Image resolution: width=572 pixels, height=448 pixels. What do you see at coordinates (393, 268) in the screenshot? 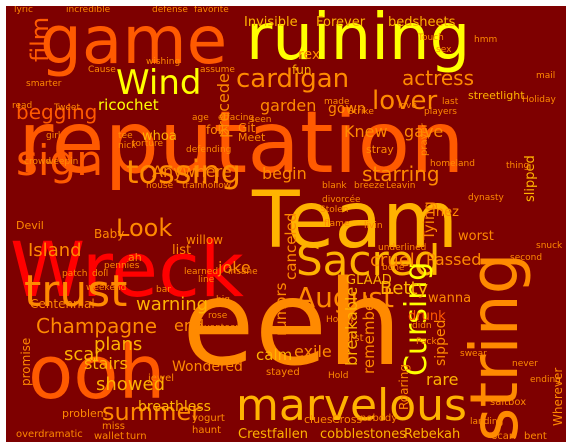
I see `word-bone: bone` at bounding box center [393, 268].